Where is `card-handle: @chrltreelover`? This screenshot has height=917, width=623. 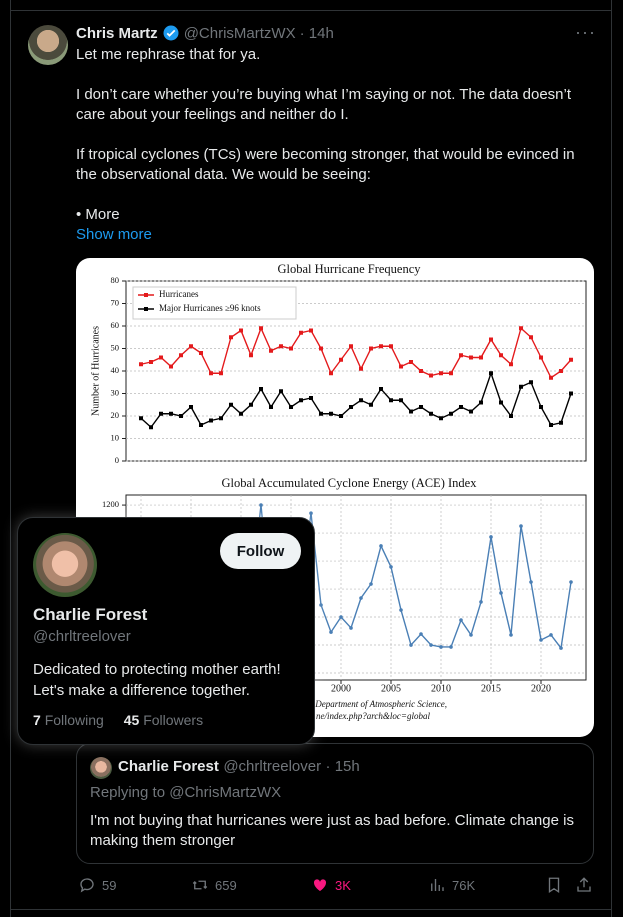 card-handle: @chrltreelover is located at coordinates (82, 636).